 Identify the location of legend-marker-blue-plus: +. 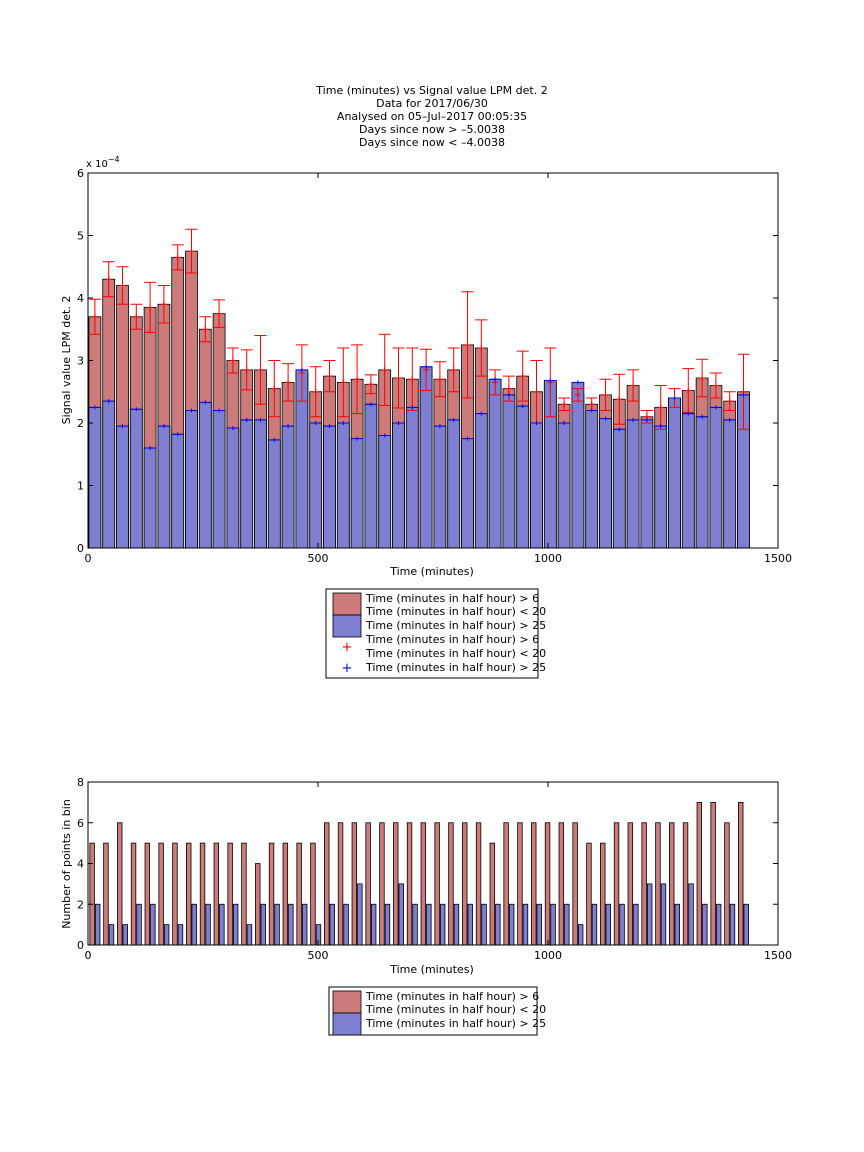
(347, 668).